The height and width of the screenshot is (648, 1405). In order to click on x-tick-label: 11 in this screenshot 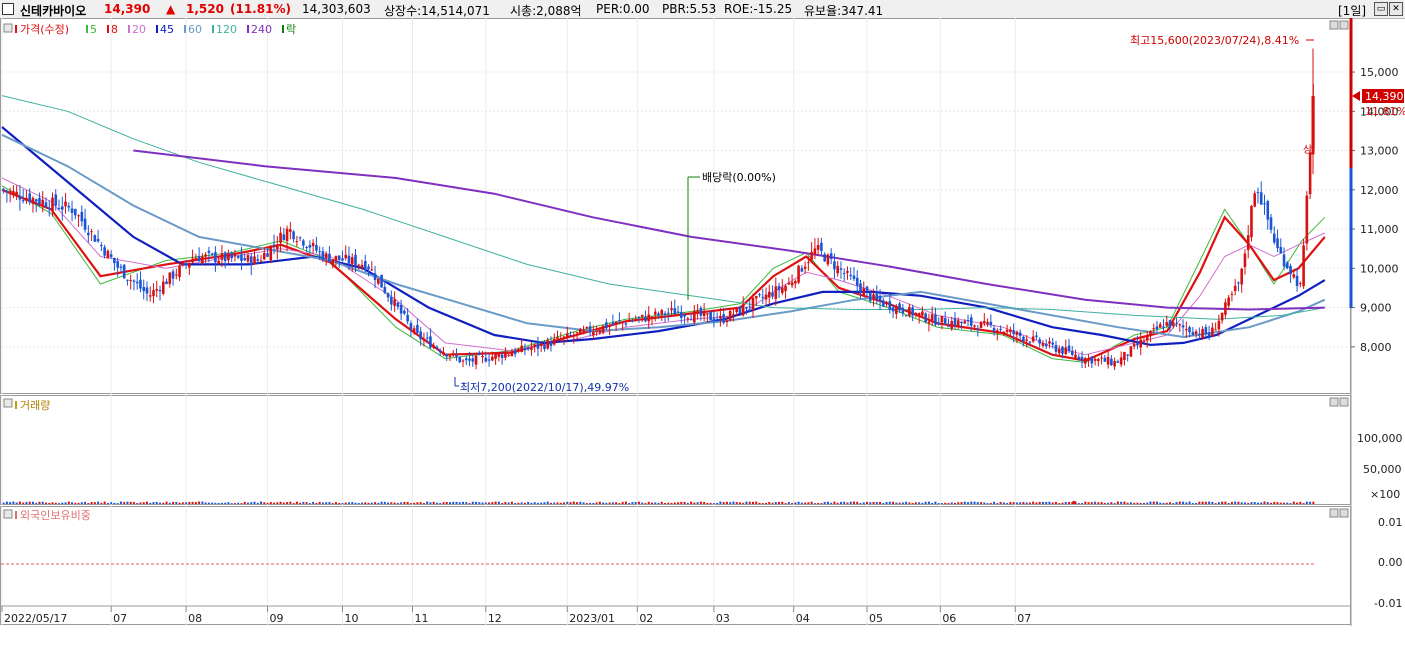, I will do `click(422, 618)`.